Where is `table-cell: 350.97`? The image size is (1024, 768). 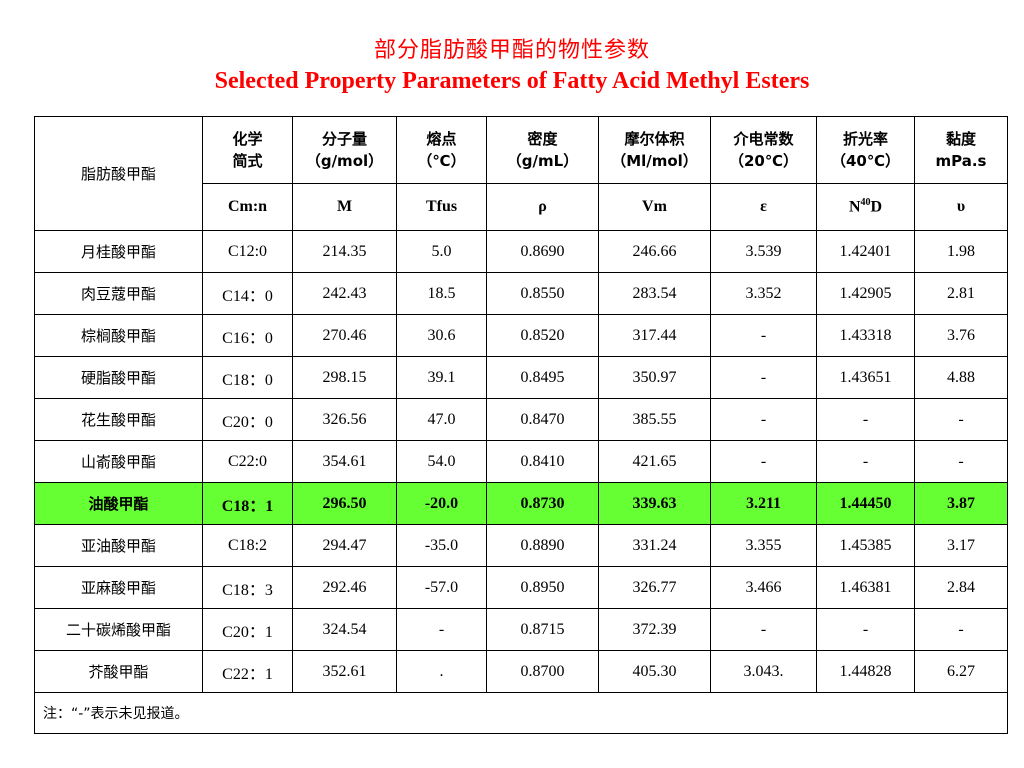 table-cell: 350.97 is located at coordinates (654, 377).